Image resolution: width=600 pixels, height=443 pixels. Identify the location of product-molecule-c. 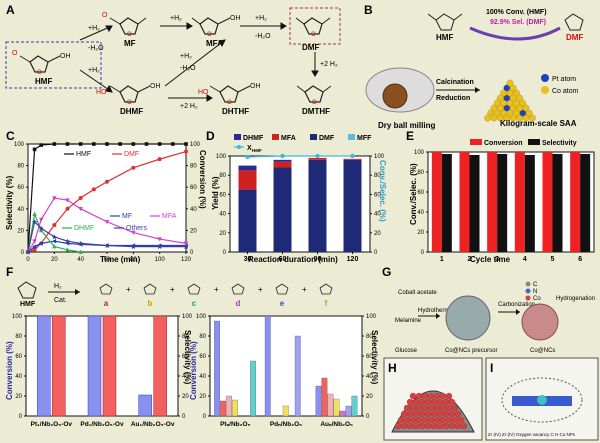
(194, 289).